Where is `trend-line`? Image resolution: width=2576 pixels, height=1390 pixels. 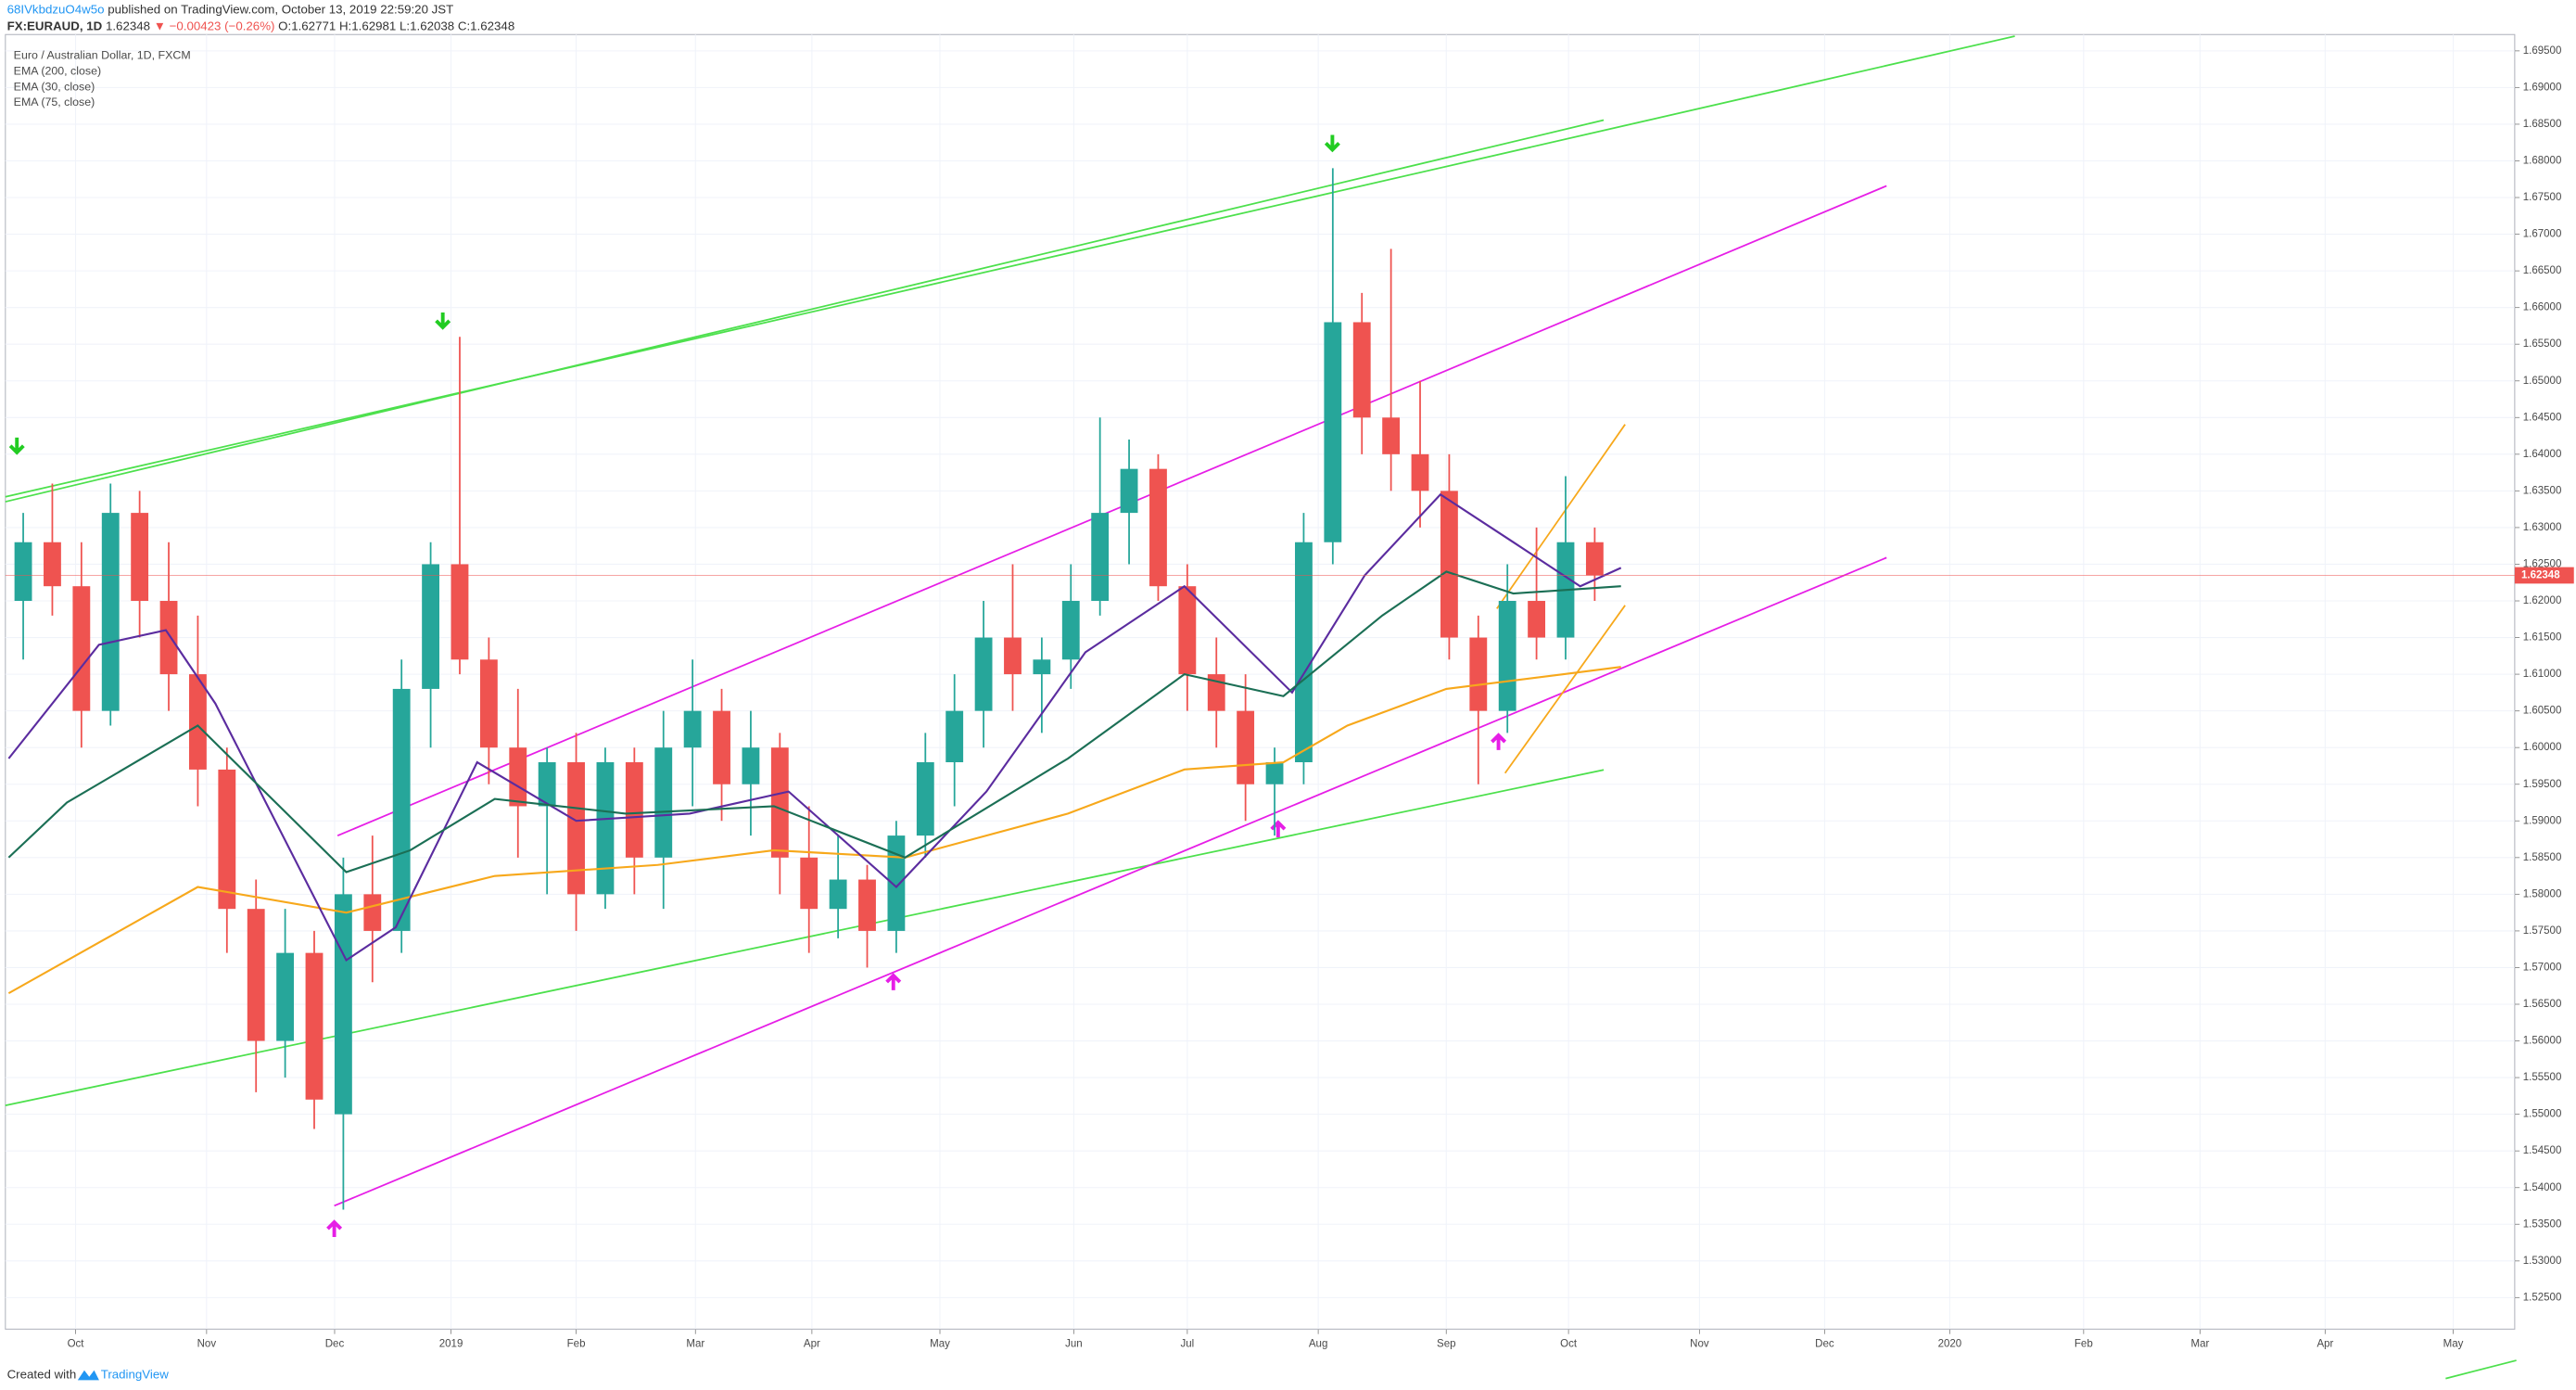
trend-line is located at coordinates (2481, 1369).